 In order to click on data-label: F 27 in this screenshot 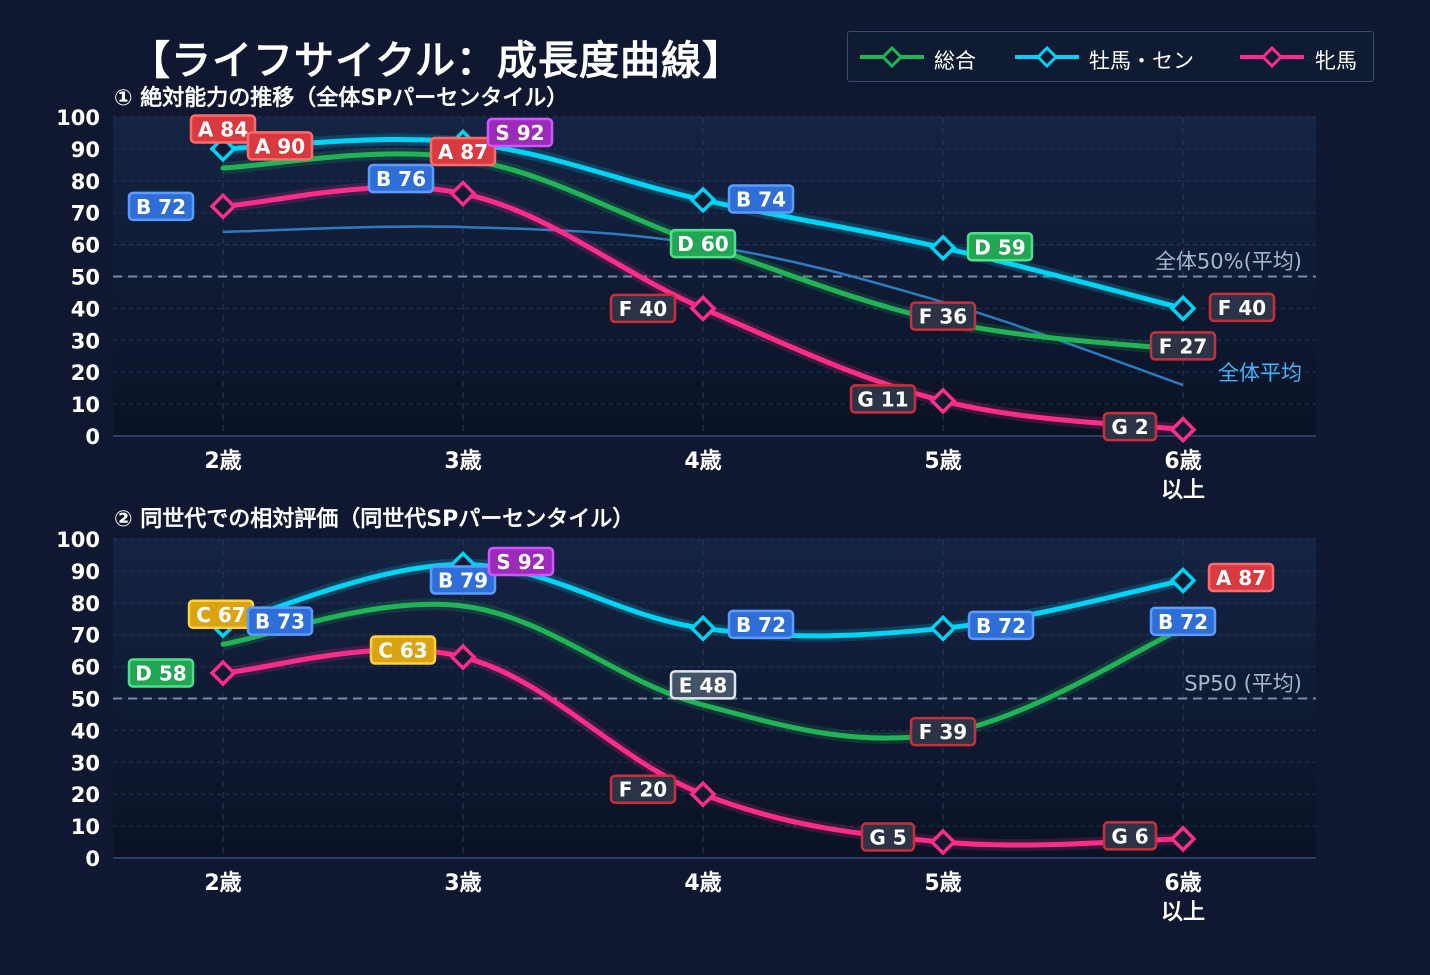, I will do `click(1183, 346)`.